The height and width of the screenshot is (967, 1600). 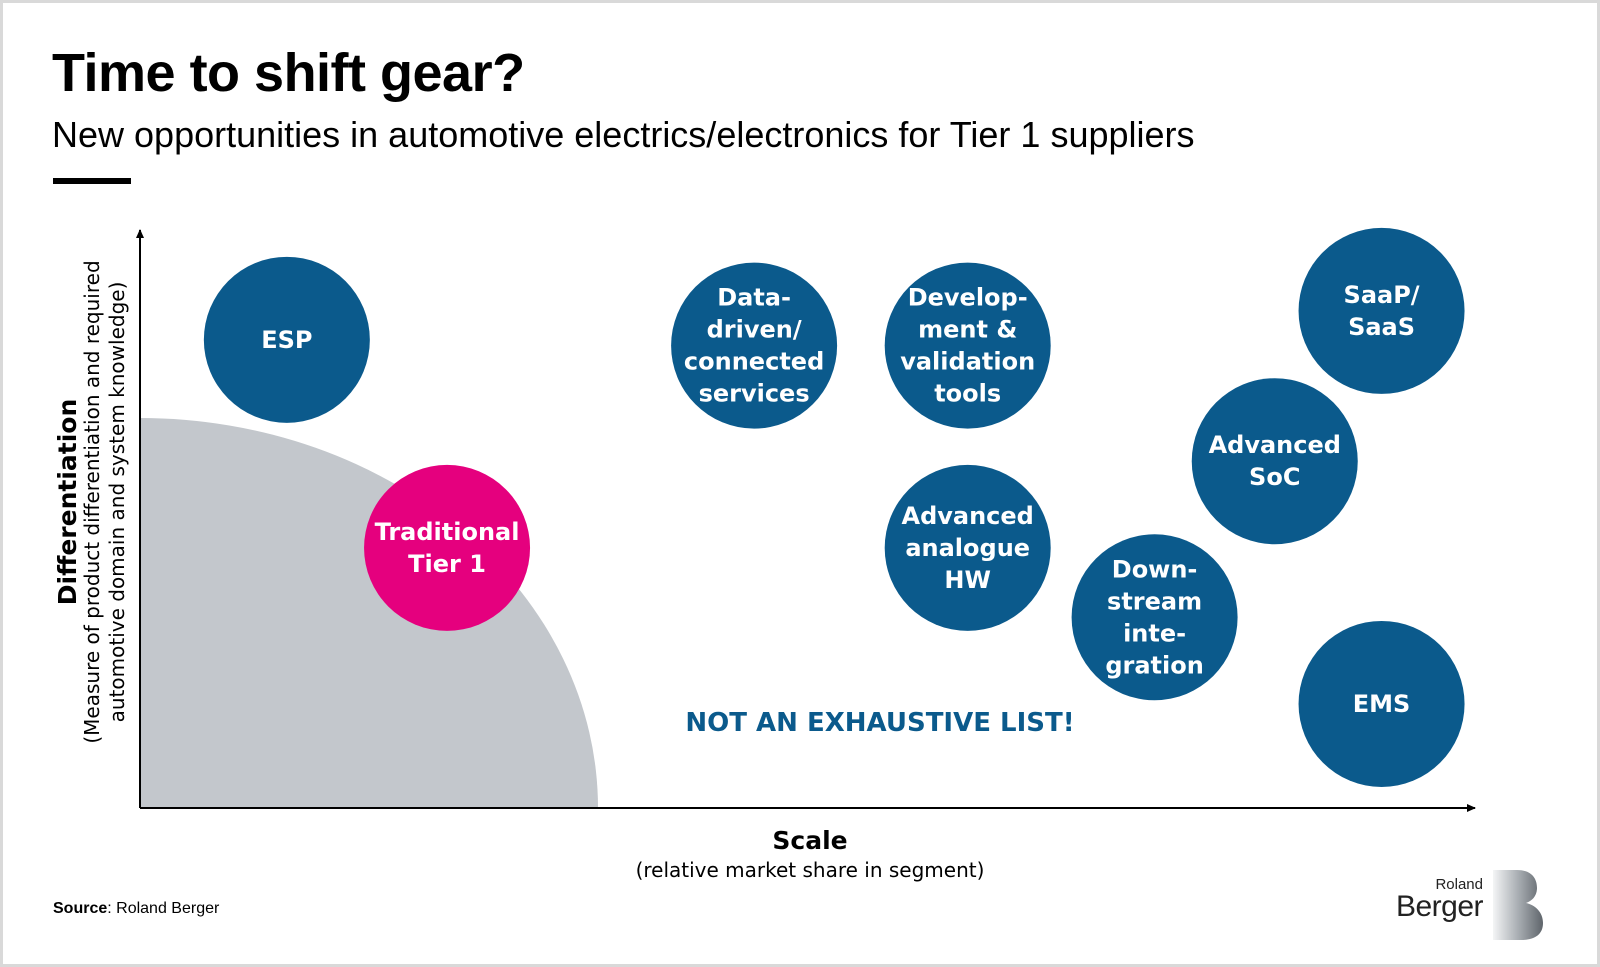 I want to click on bubble-8: EMS, so click(x=1381, y=703).